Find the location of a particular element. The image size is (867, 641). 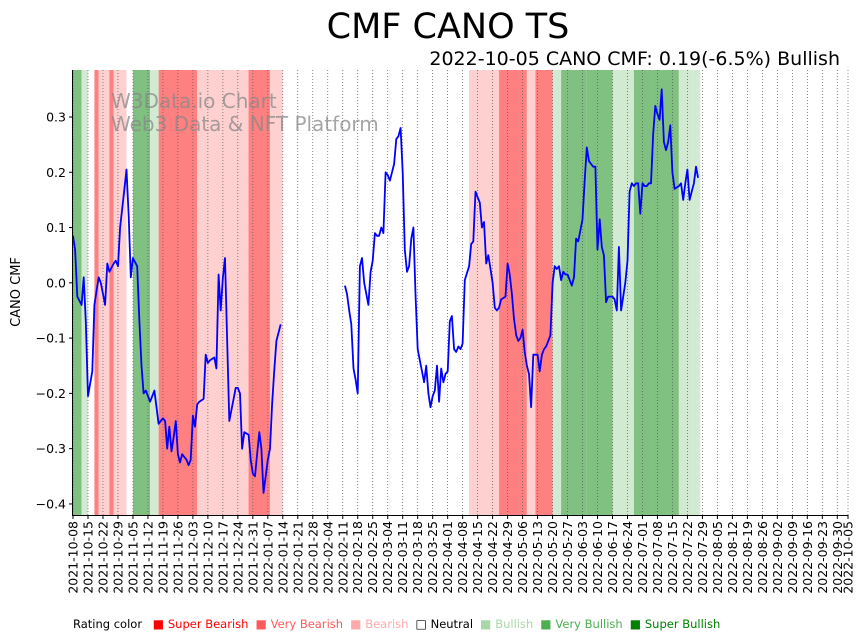

x-tick-label: 2021-10-29 is located at coordinates (117, 557).